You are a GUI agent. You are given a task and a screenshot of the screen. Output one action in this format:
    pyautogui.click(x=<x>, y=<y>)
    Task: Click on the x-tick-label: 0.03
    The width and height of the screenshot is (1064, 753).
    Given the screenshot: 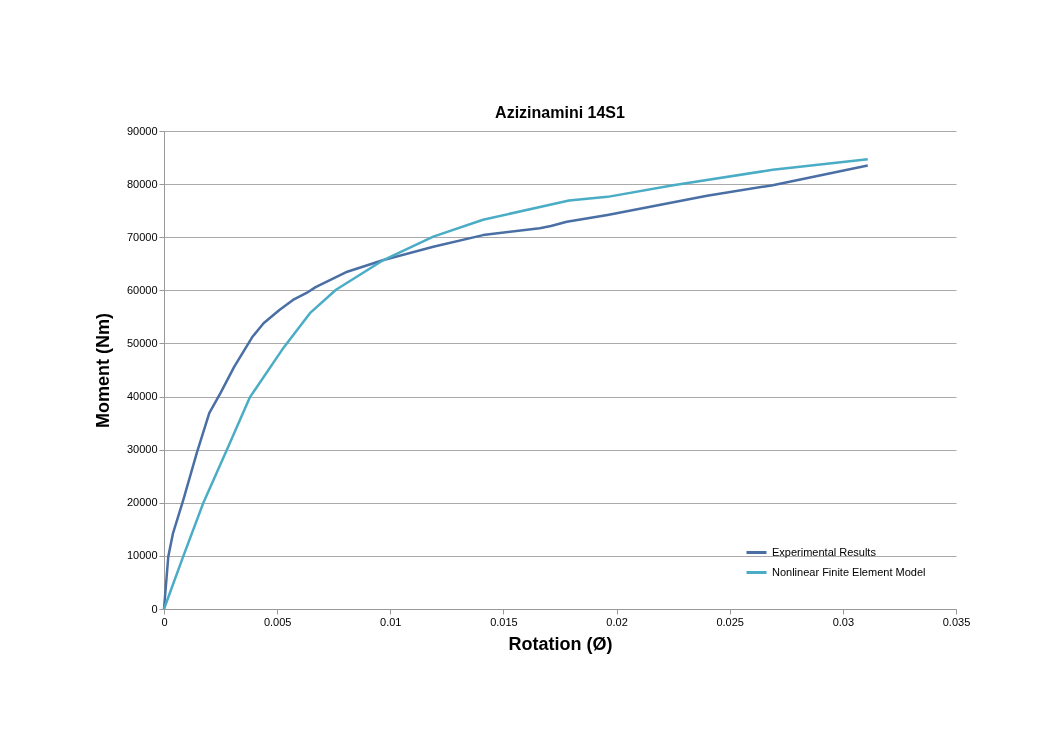 What is the action you would take?
    pyautogui.click(x=843, y=621)
    